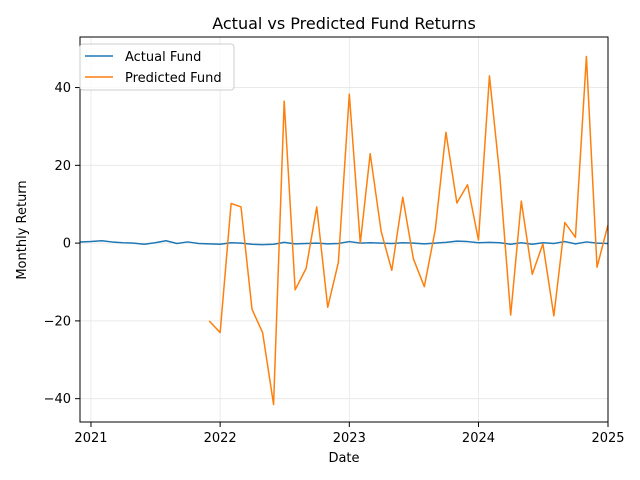 The width and height of the screenshot is (640, 480). I want to click on legend: Actual Fund Predicted Fund, so click(157, 67).